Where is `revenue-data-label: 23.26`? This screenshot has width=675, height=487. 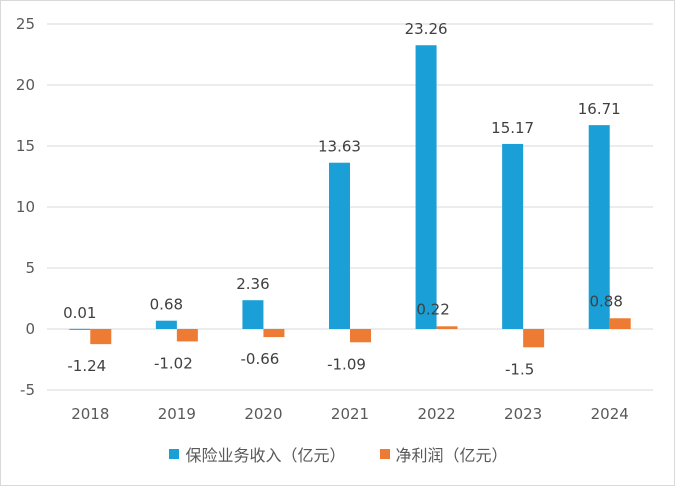
revenue-data-label: 23.26 is located at coordinates (426, 29).